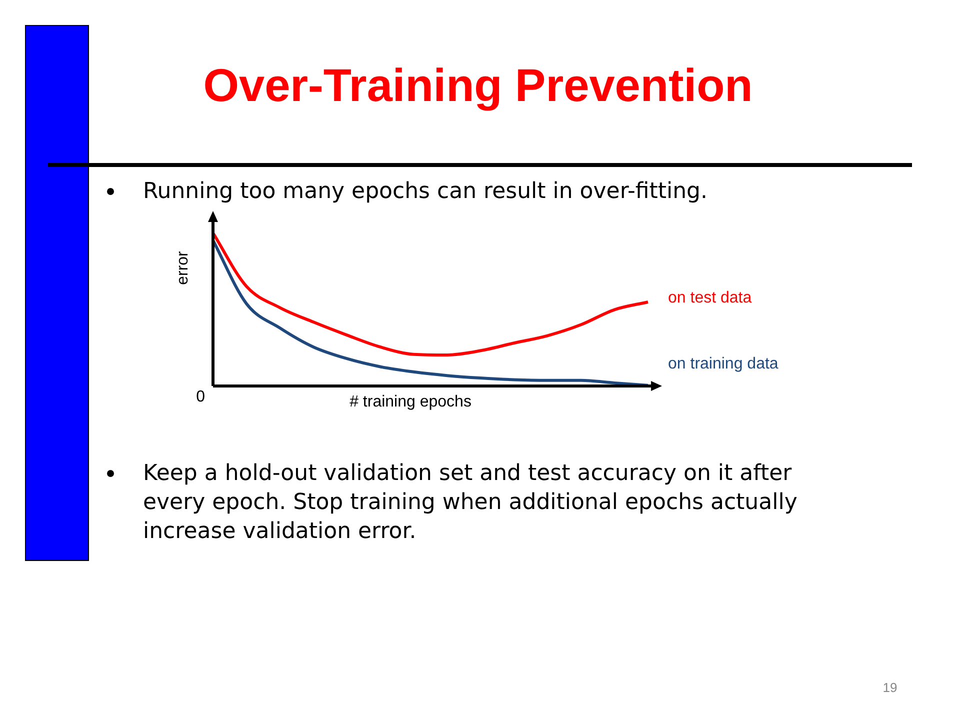  What do you see at coordinates (478, 85) in the screenshot?
I see `chart-title: Over-Training Prevention` at bounding box center [478, 85].